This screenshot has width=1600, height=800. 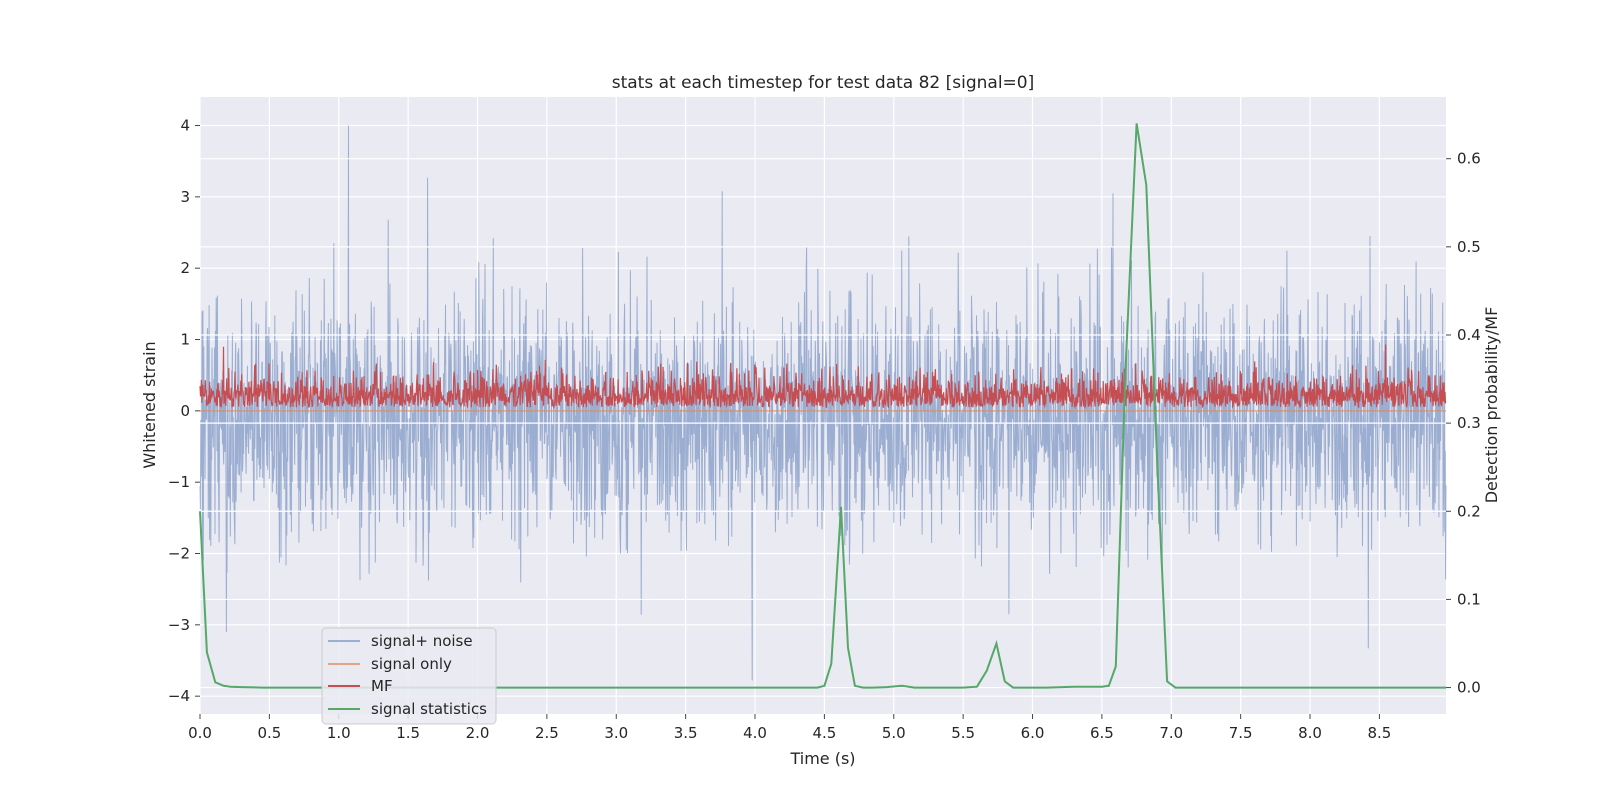 What do you see at coordinates (755, 733) in the screenshot?
I see `x-tick-label: 4.0` at bounding box center [755, 733].